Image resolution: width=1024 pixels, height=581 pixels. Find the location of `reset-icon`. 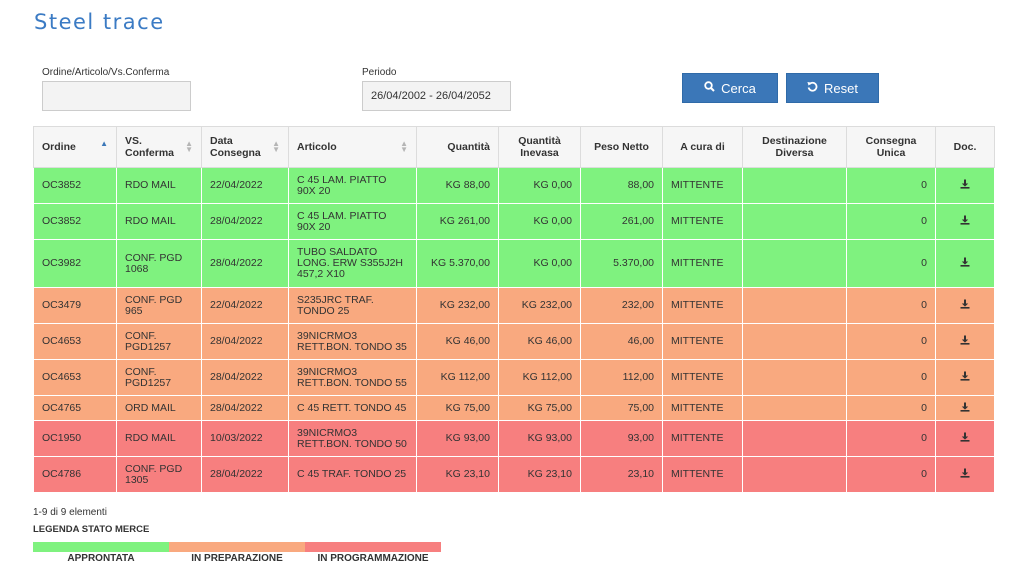

reset-icon is located at coordinates (812, 88).